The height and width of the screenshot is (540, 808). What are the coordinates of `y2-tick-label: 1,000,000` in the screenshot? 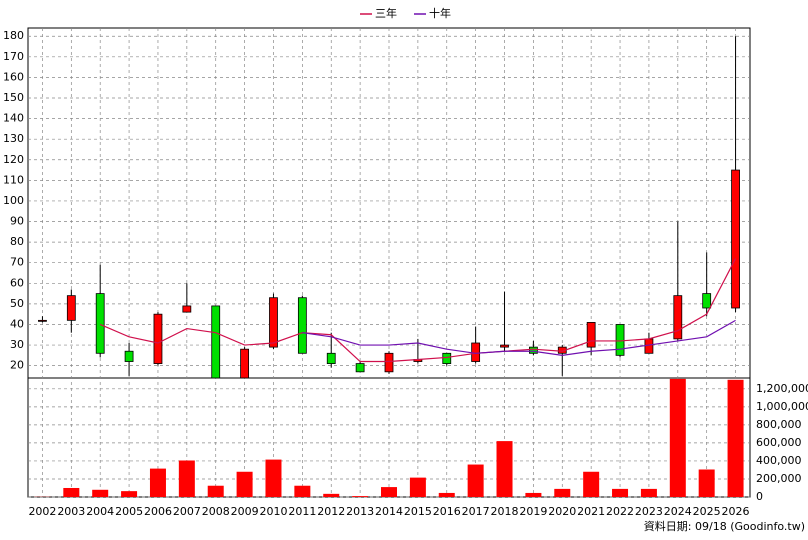 It's located at (782, 406).